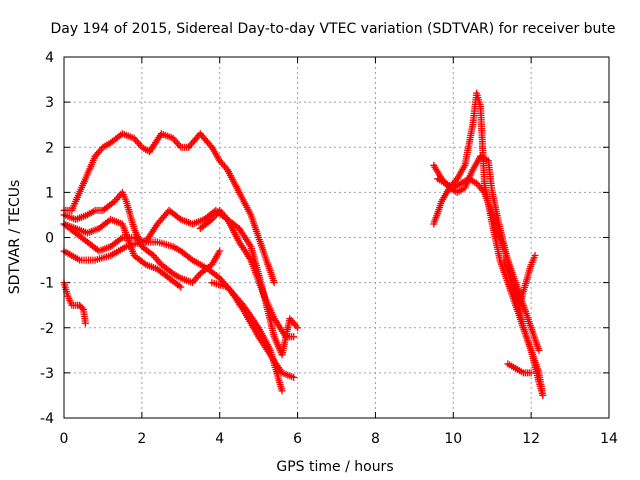 The height and width of the screenshot is (480, 640). Describe the element at coordinates (609, 439) in the screenshot. I see `x-tick-label: 14` at that location.